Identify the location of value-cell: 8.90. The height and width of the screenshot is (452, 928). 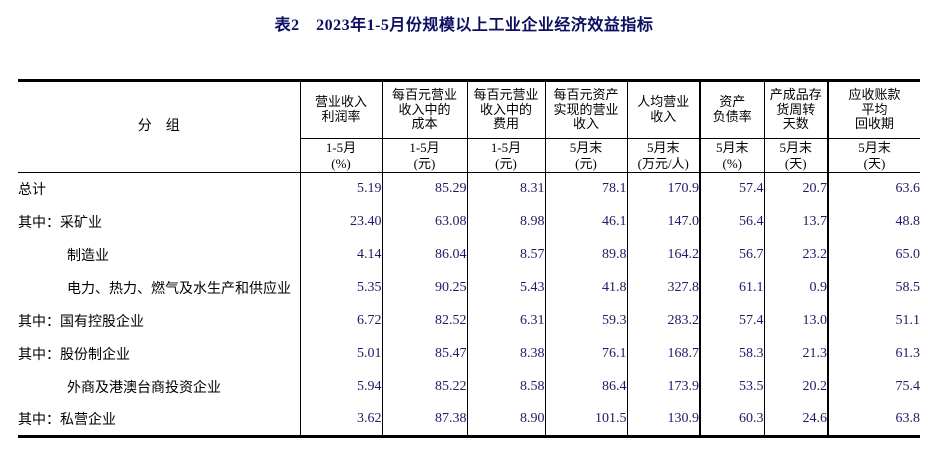
(506, 420).